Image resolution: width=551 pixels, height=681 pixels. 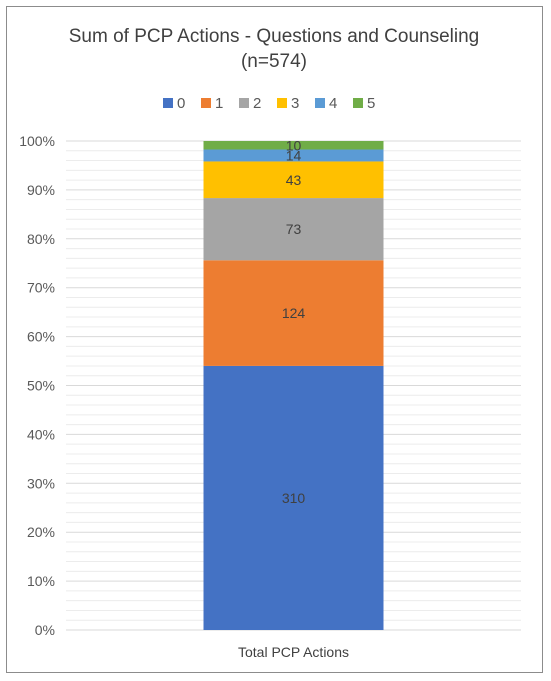 I want to click on data-label: 310, so click(x=294, y=498).